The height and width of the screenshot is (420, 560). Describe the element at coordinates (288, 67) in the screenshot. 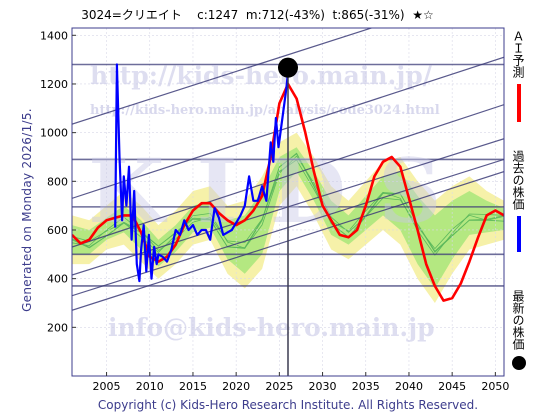

I see `latest-price-marker` at that location.